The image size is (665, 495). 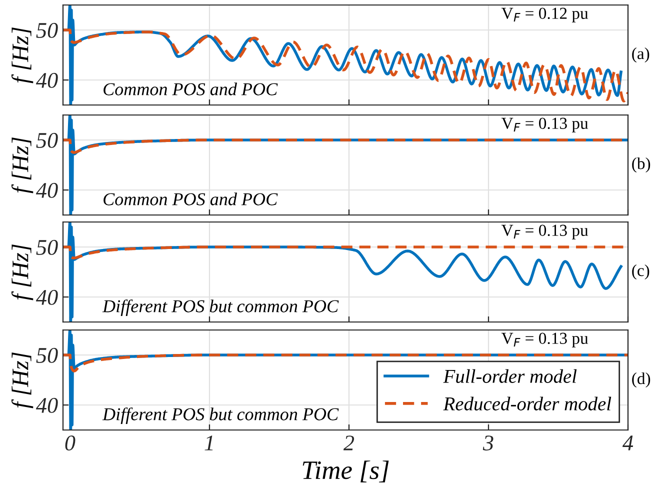 What do you see at coordinates (641, 55) in the screenshot?
I see `text: (a)` at bounding box center [641, 55].